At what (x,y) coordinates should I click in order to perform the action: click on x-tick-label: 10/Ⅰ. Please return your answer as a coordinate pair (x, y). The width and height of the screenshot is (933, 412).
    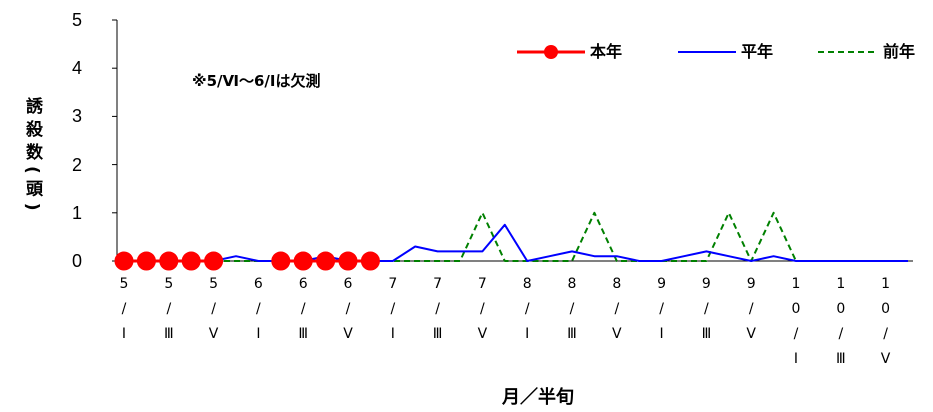
    Looking at the image, I should click on (796, 326).